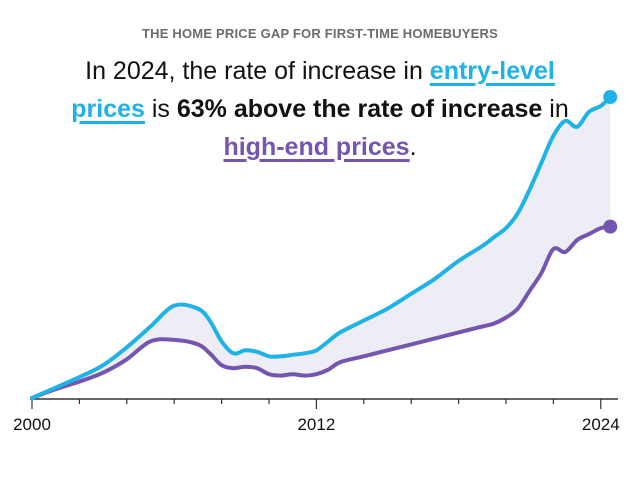  Describe the element at coordinates (610, 226) in the screenshot. I see `end-point-high-end` at that location.